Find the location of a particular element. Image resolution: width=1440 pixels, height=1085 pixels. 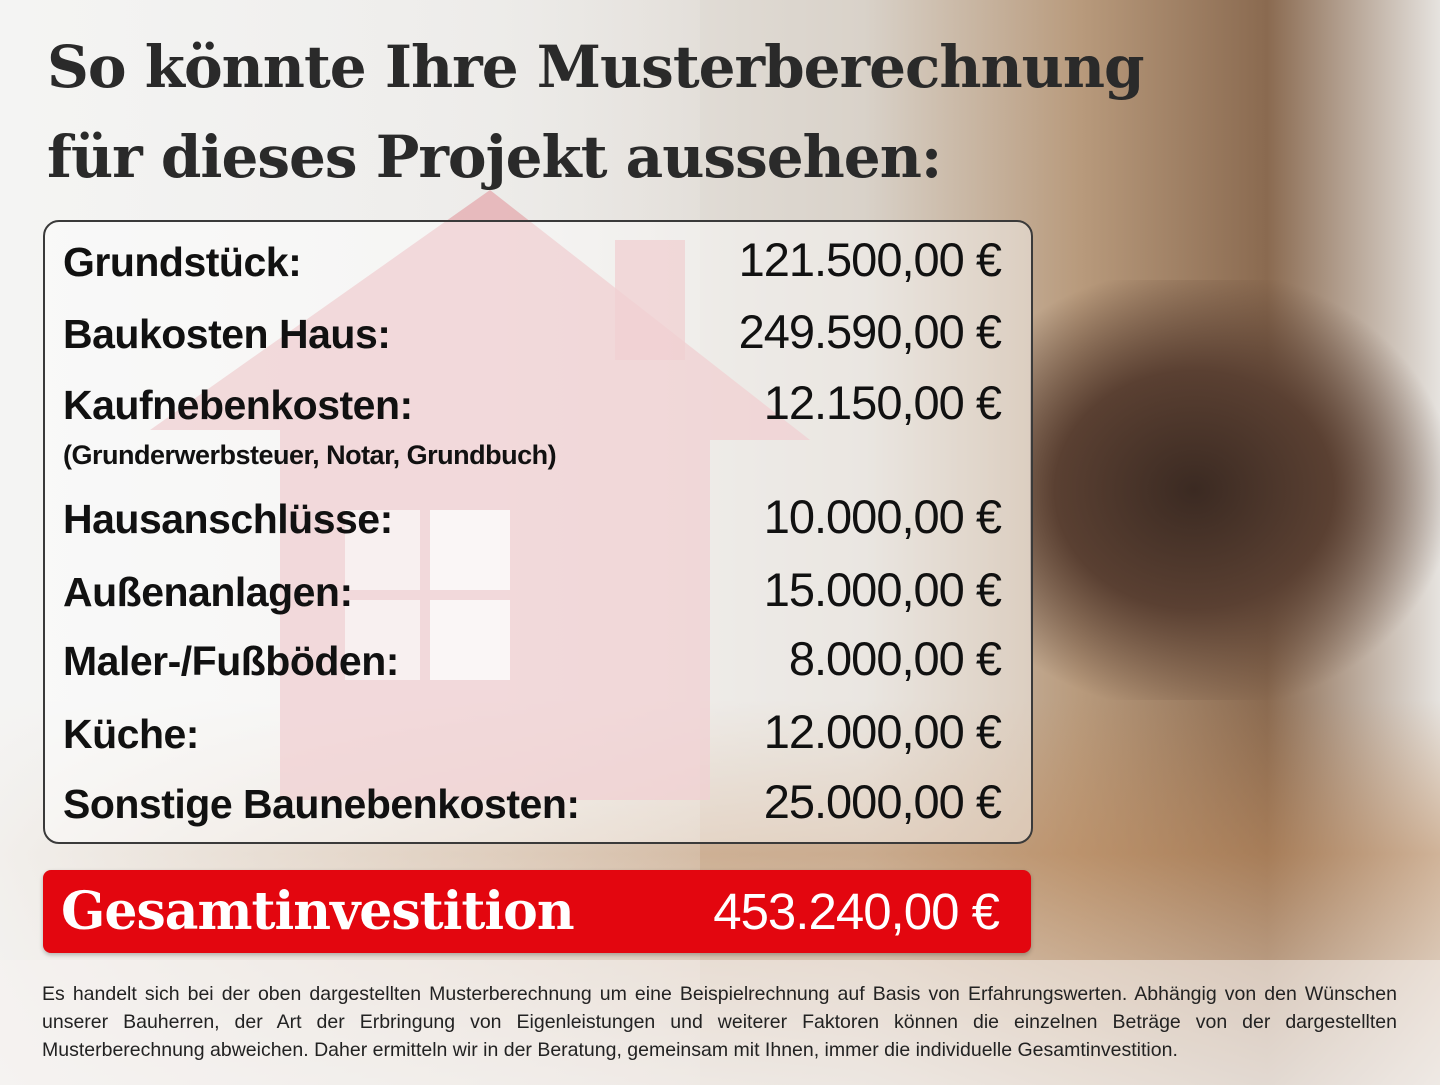

cost-row-grundstueck: Grundstück: 121.500,00 € is located at coordinates (532, 259).